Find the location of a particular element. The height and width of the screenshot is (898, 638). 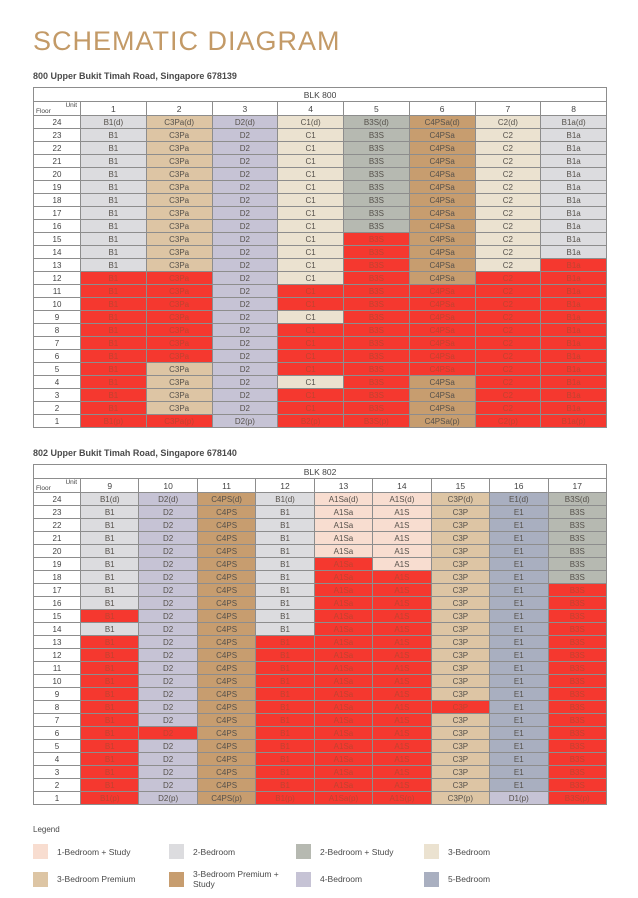

unit-cell: C1(d) is located at coordinates (310, 122).